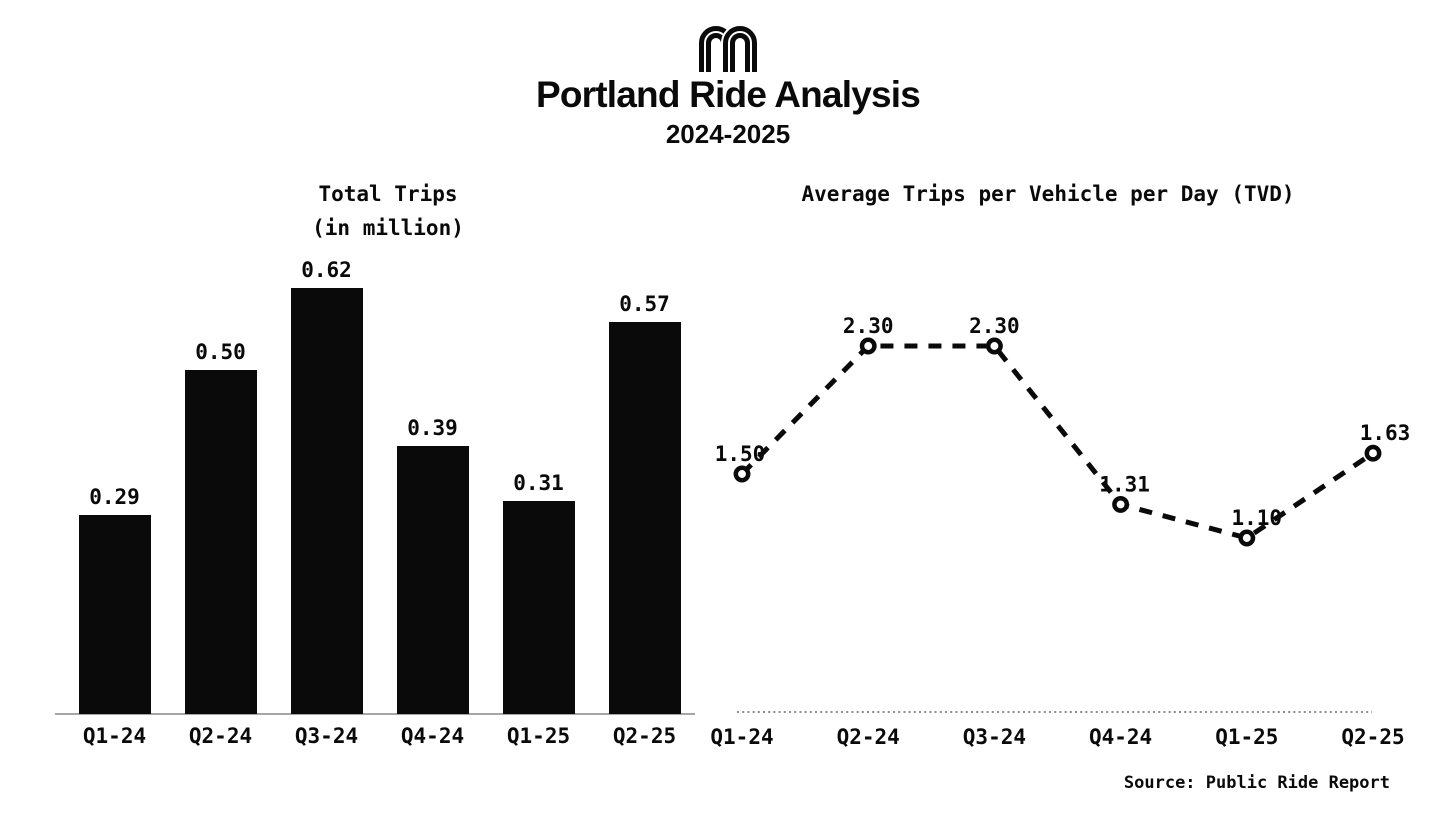 The width and height of the screenshot is (1456, 819). I want to click on source-note: Source: Public Ride Report, so click(1256, 783).